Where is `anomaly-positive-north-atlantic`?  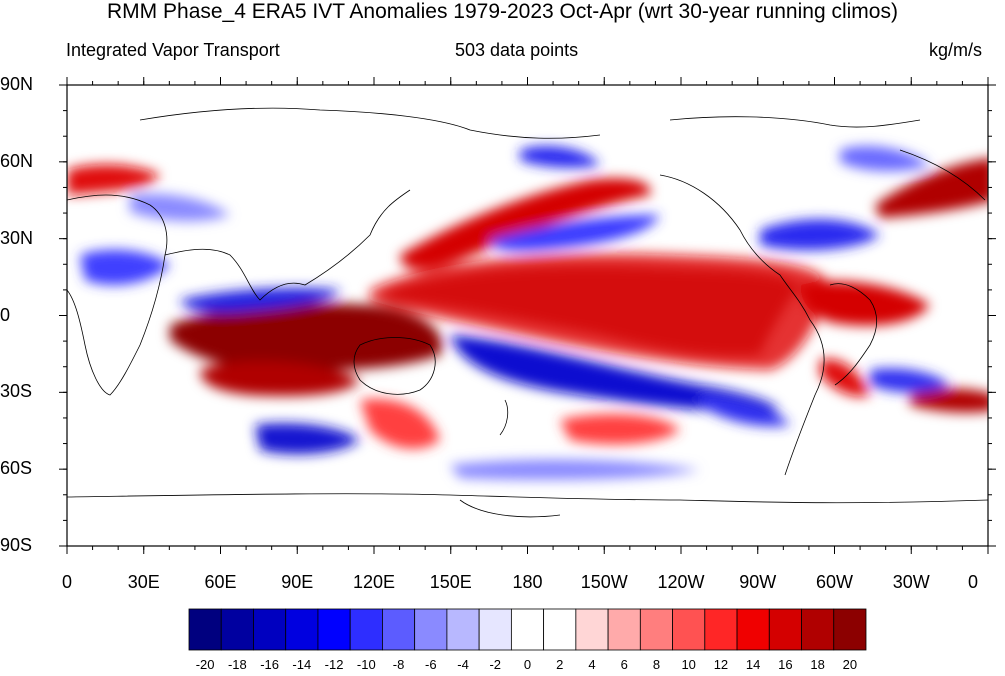
anomaly-positive-north-atlantic is located at coordinates (931, 188).